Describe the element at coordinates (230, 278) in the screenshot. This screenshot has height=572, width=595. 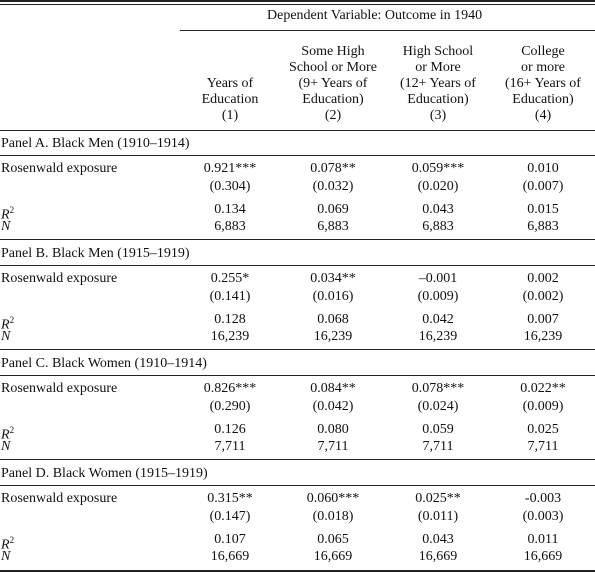
I see `coef-cell: 0.255*` at that location.